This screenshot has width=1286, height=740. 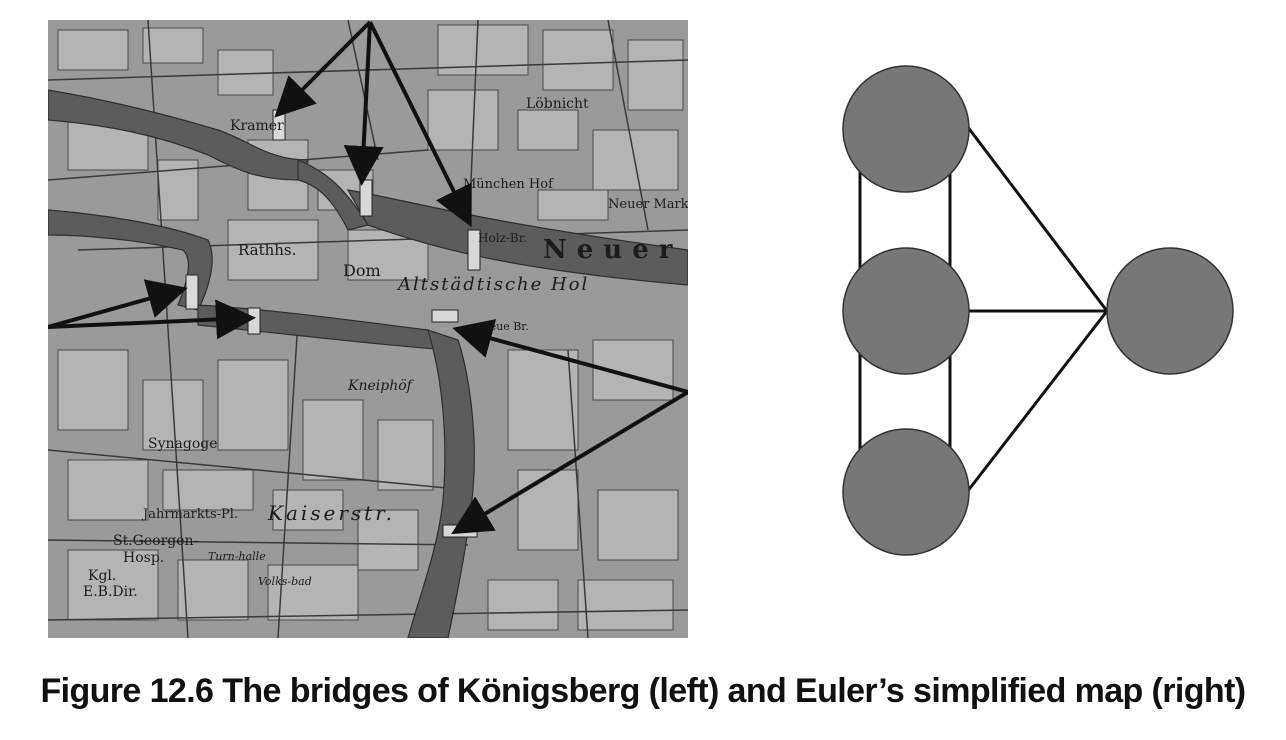 I want to click on label-altstaedtische: Altstädtische Hol, so click(x=492, y=284).